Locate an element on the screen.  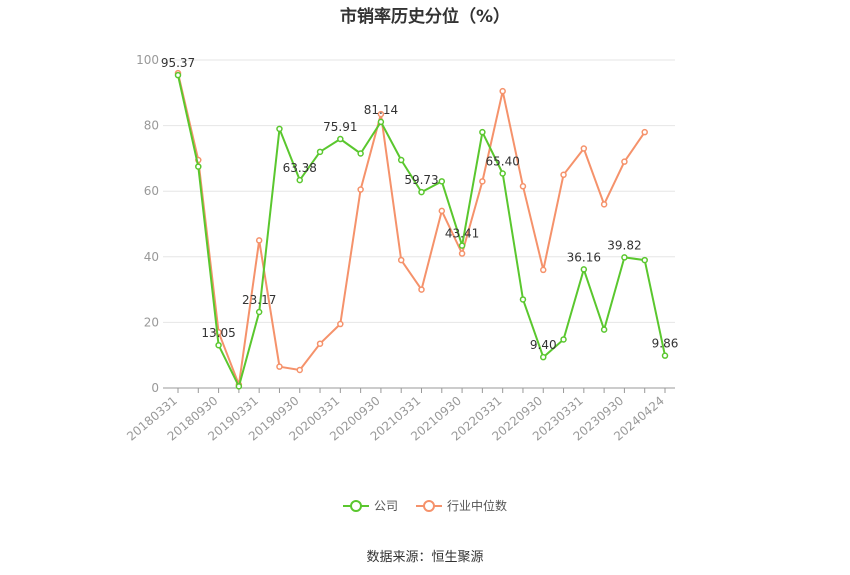
y-tick-label: 60 is located at coordinates (151, 191).